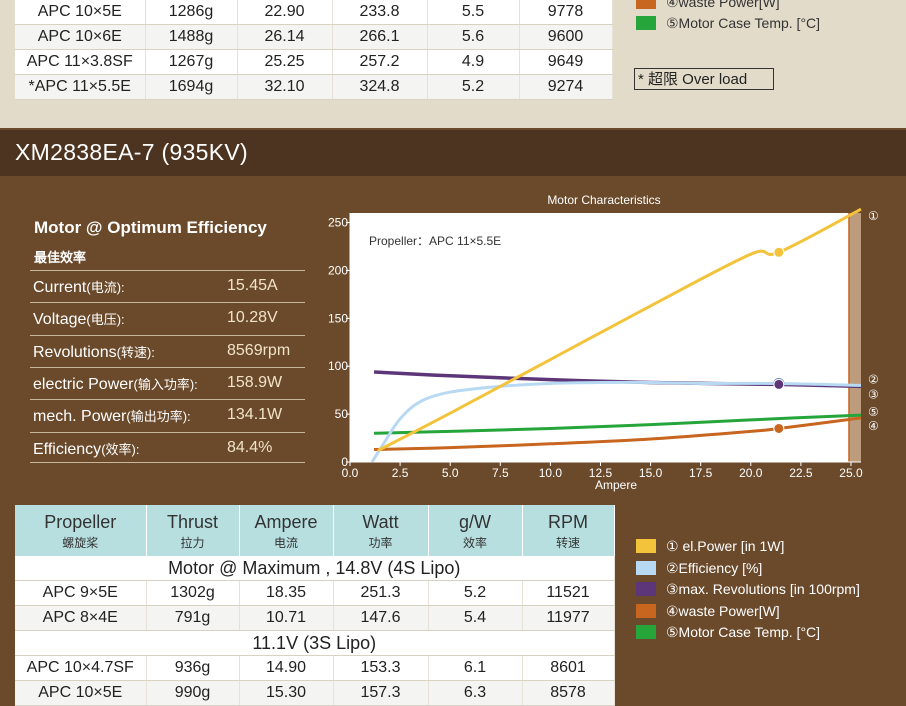 Image resolution: width=906 pixels, height=706 pixels. What do you see at coordinates (338, 223) in the screenshot?
I see `y-tick-label: 250` at bounding box center [338, 223].